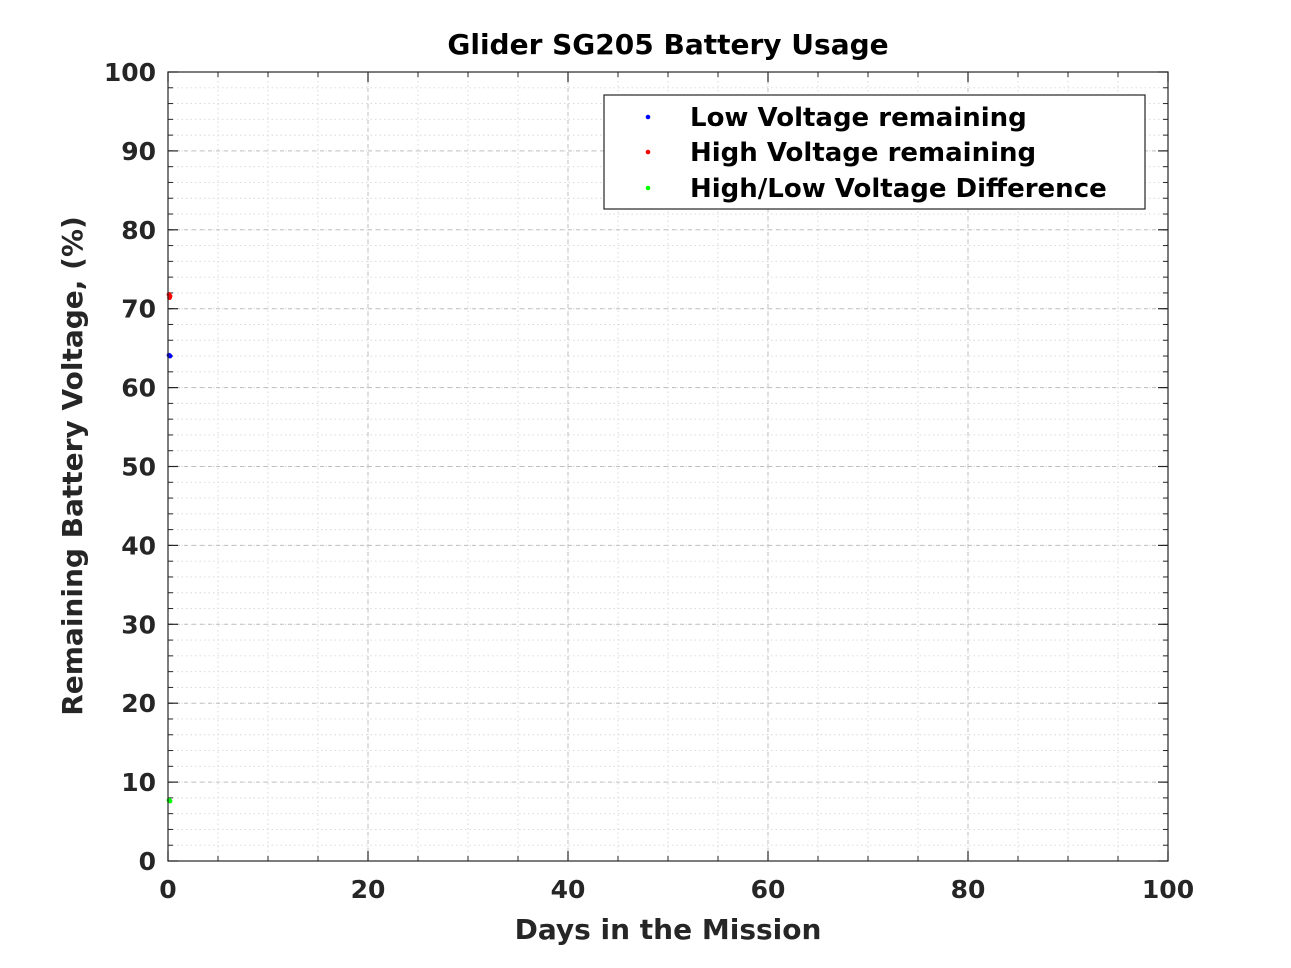 Image resolution: width=1291 pixels, height=968 pixels. Describe the element at coordinates (138, 151) in the screenshot. I see `y-tick-label: 90` at that location.